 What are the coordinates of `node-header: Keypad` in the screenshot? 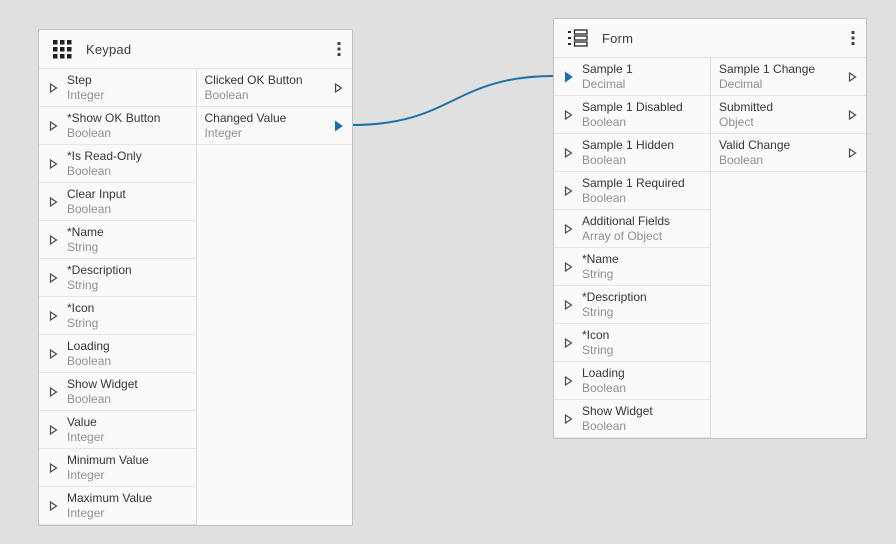 It's located at (195, 49).